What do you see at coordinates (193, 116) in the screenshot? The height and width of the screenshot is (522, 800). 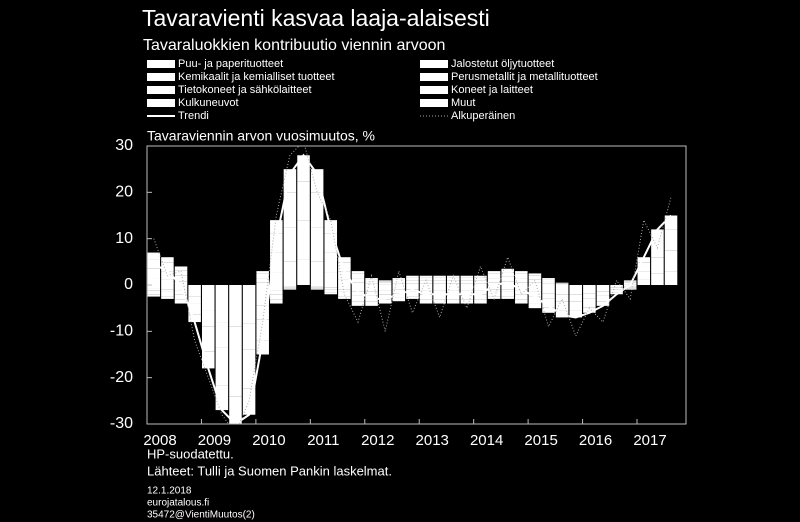 I see `legend-label: Trendi` at bounding box center [193, 116].